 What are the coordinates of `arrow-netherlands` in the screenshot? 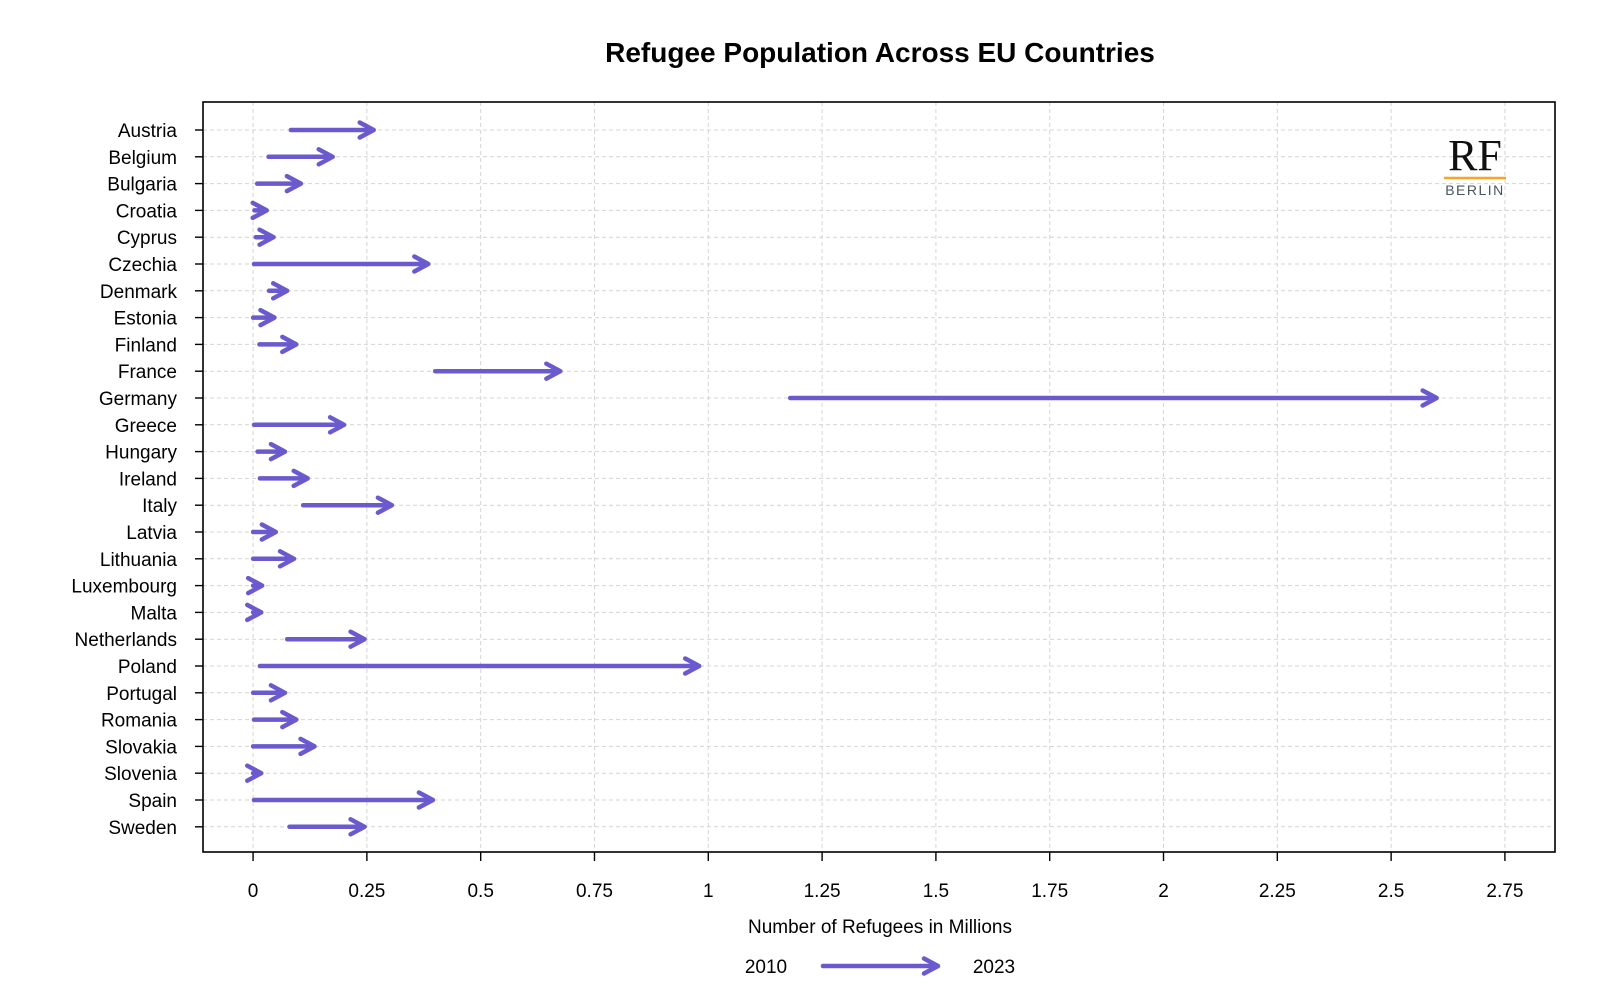 It's located at (325, 639).